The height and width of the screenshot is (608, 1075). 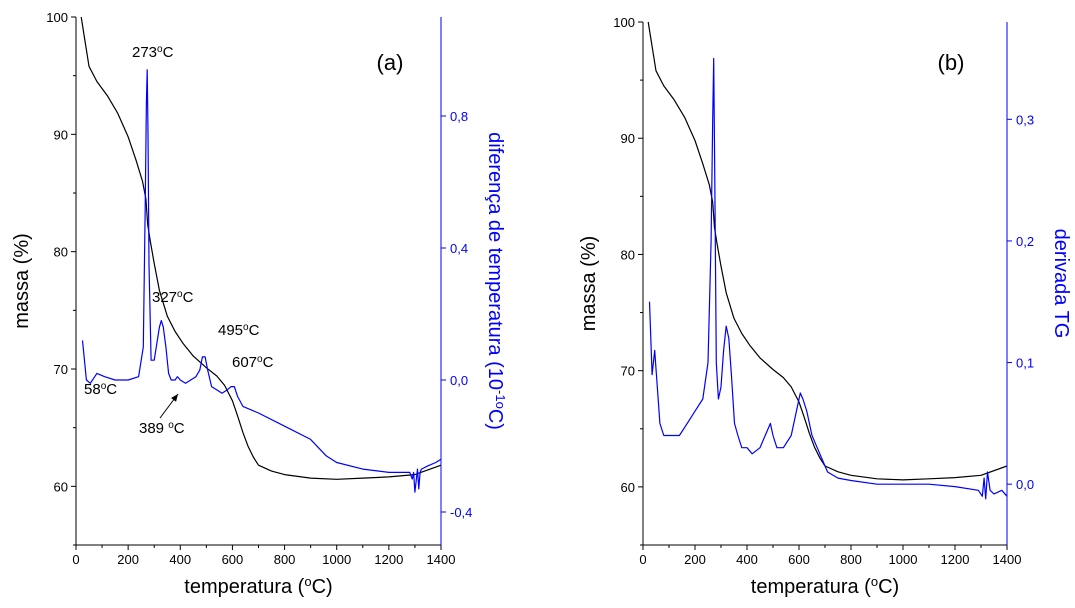 What do you see at coordinates (153, 53) in the screenshot?
I see `annotation-label: 273oC` at bounding box center [153, 53].